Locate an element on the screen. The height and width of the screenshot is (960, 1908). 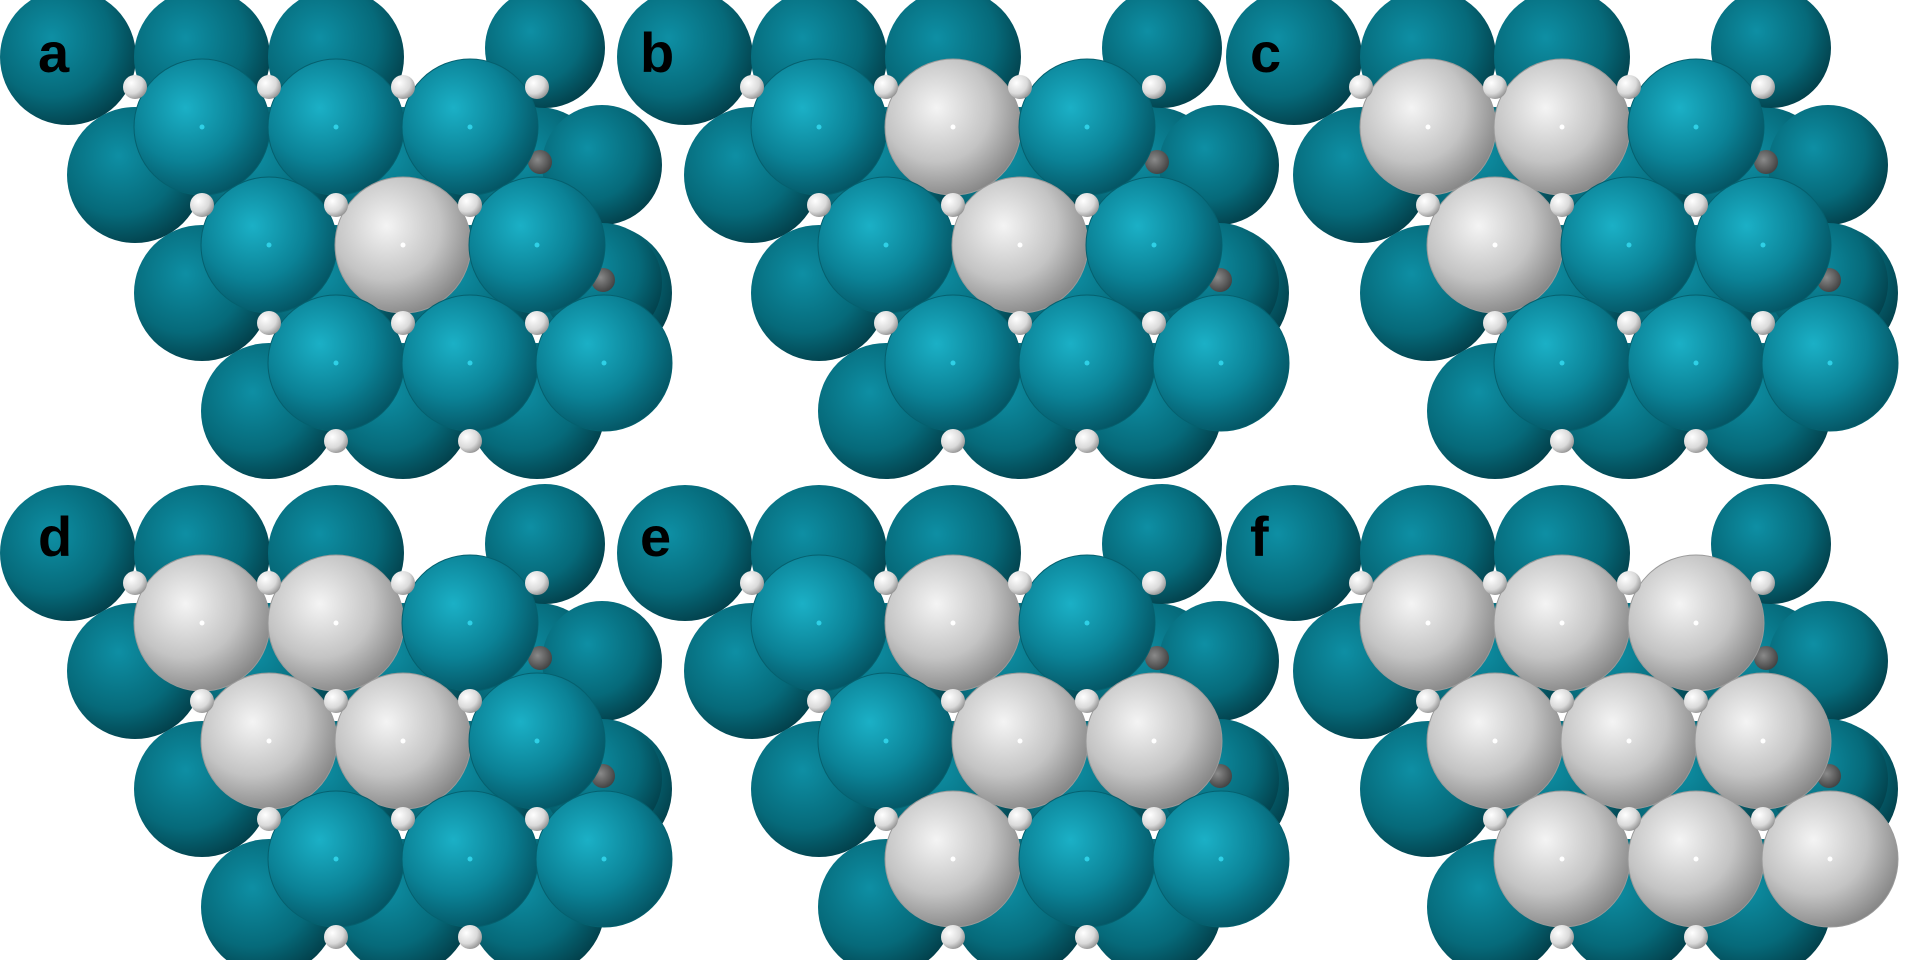
panel-label: d is located at coordinates (55, 536).